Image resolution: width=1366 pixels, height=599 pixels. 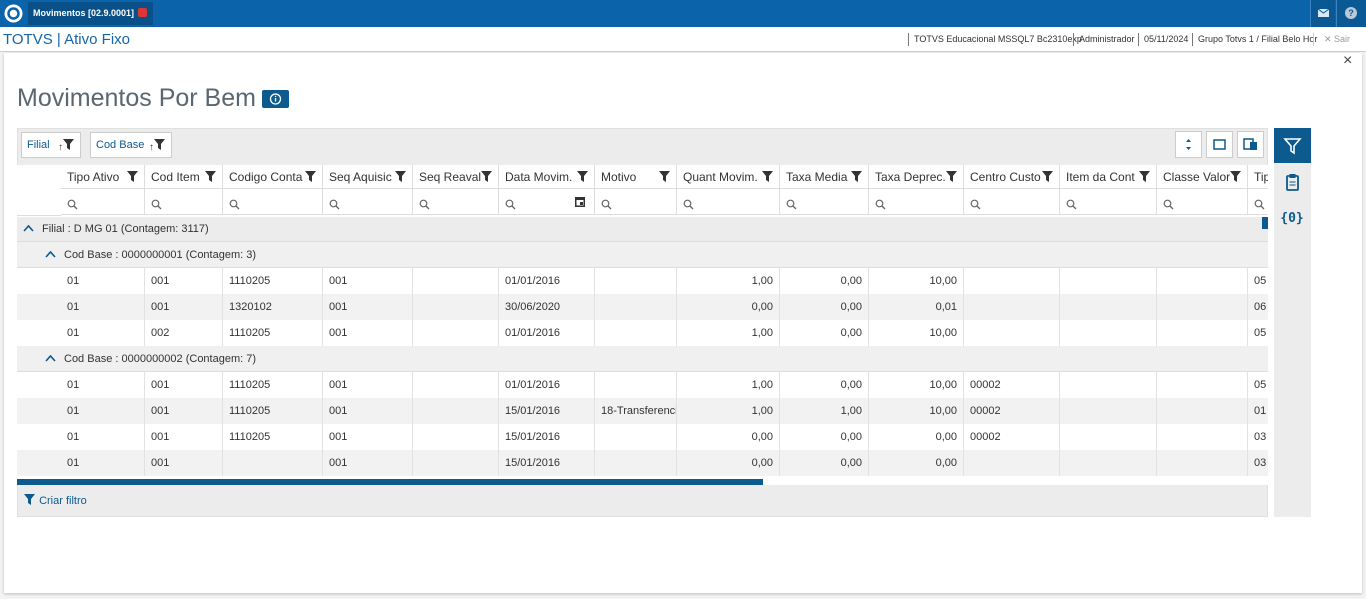 I want to click on variables-button: {0}, so click(x=1292, y=218).